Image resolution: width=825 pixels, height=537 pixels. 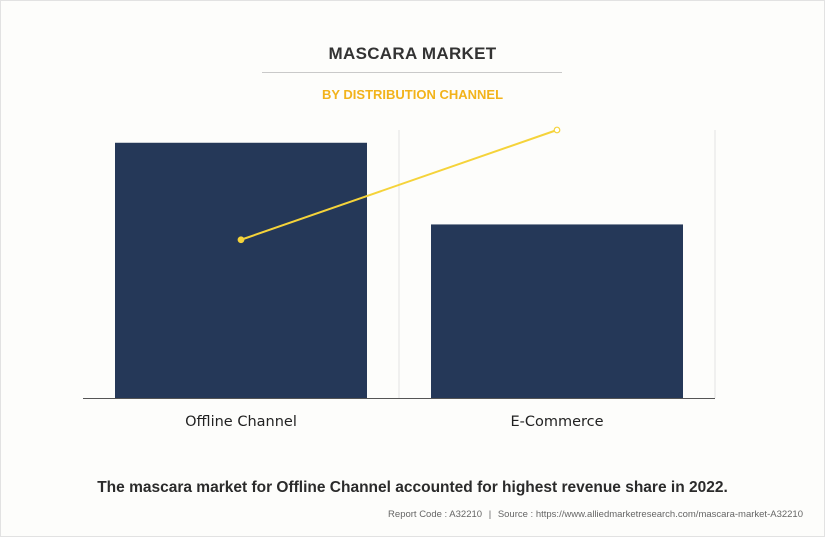 What do you see at coordinates (241, 422) in the screenshot?
I see `x-tick-label: Offline Channel` at bounding box center [241, 422].